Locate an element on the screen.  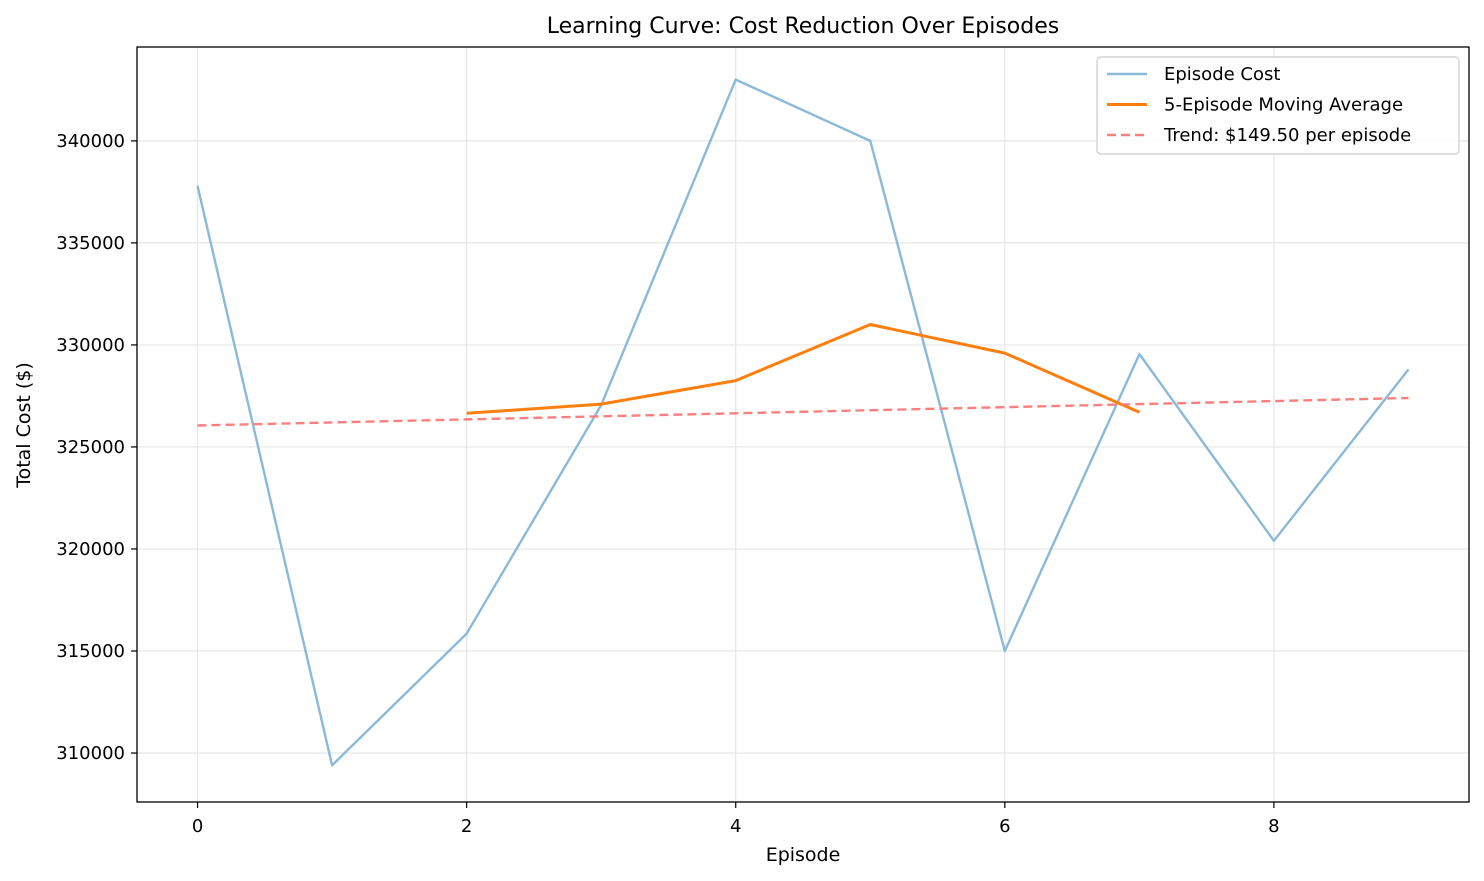
legend-label: Episode Cost is located at coordinates (1222, 74).